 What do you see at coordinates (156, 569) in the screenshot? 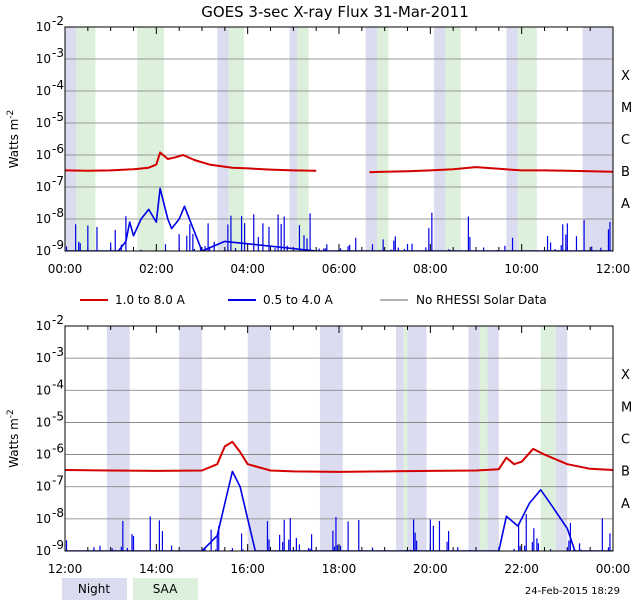
I see `x-tick-label: 14:00` at bounding box center [156, 569].